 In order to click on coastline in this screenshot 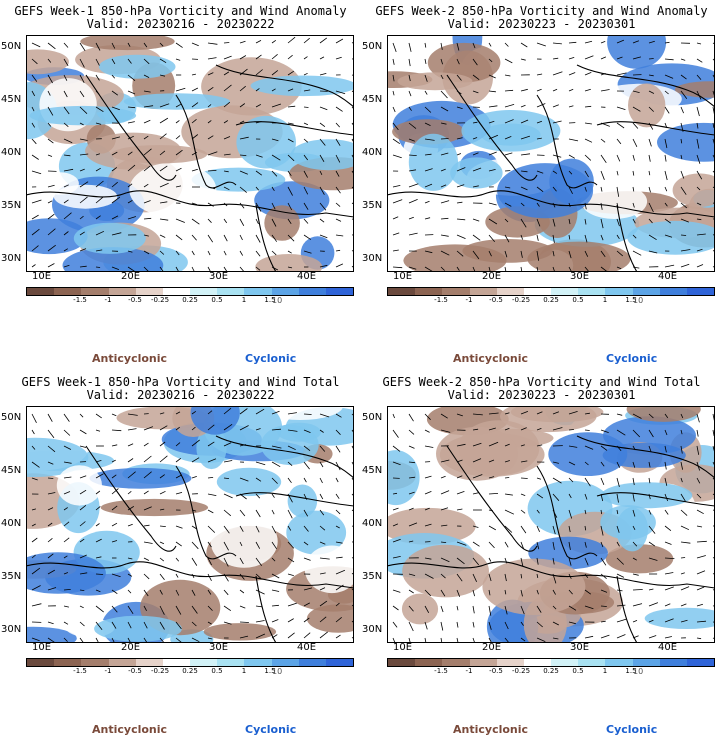, I will do `click(266, 238)`.